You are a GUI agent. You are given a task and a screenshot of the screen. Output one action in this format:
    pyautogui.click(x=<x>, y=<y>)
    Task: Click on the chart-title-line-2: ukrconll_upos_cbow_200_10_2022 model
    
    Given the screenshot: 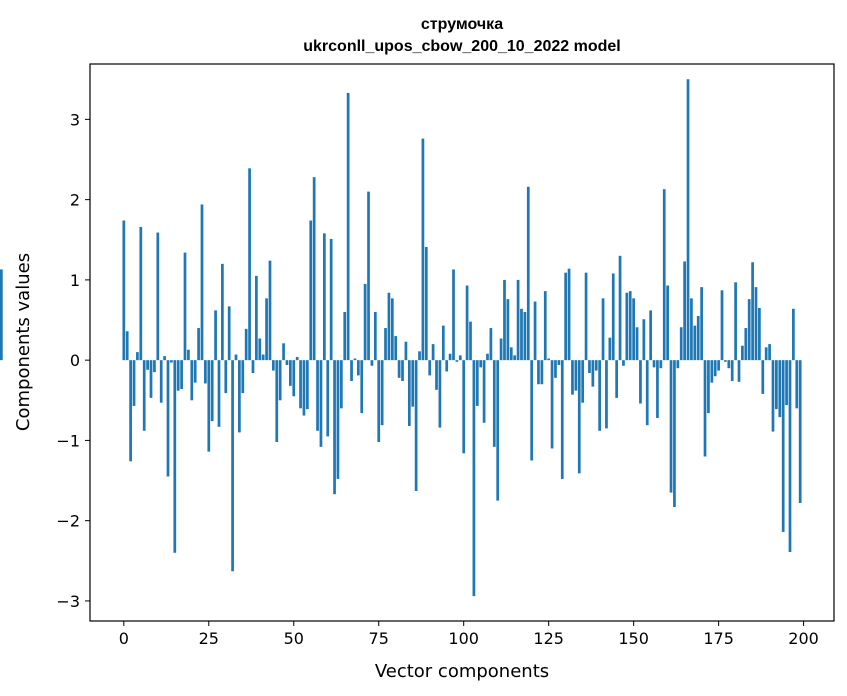 What is the action you would take?
    pyautogui.click(x=461, y=46)
    